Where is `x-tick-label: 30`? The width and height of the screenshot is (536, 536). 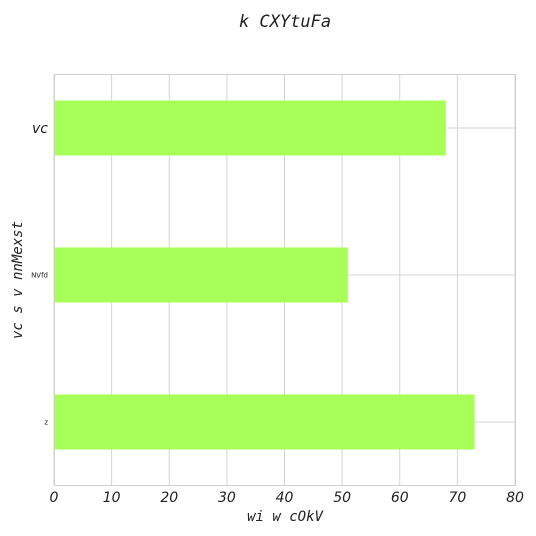
x-tick-label: 30 is located at coordinates (227, 498).